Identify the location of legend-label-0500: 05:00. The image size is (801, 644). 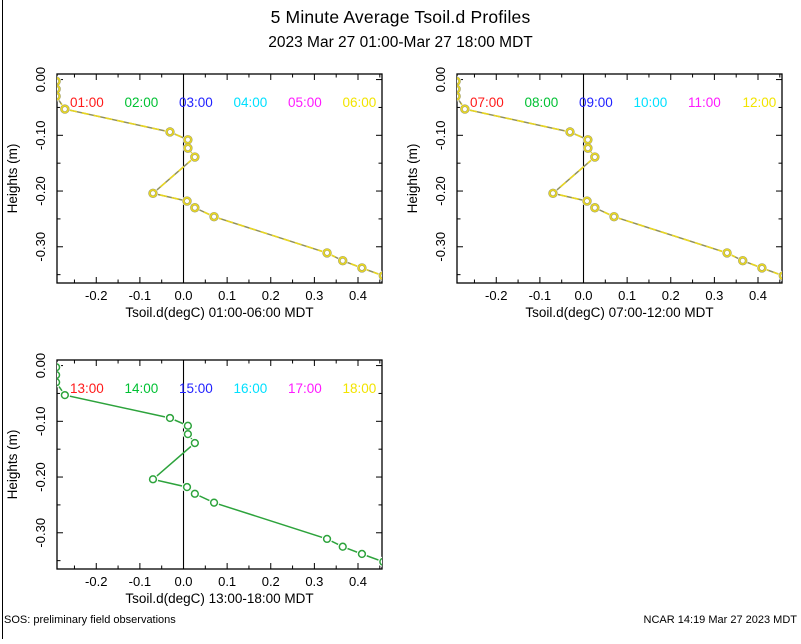
(305, 102).